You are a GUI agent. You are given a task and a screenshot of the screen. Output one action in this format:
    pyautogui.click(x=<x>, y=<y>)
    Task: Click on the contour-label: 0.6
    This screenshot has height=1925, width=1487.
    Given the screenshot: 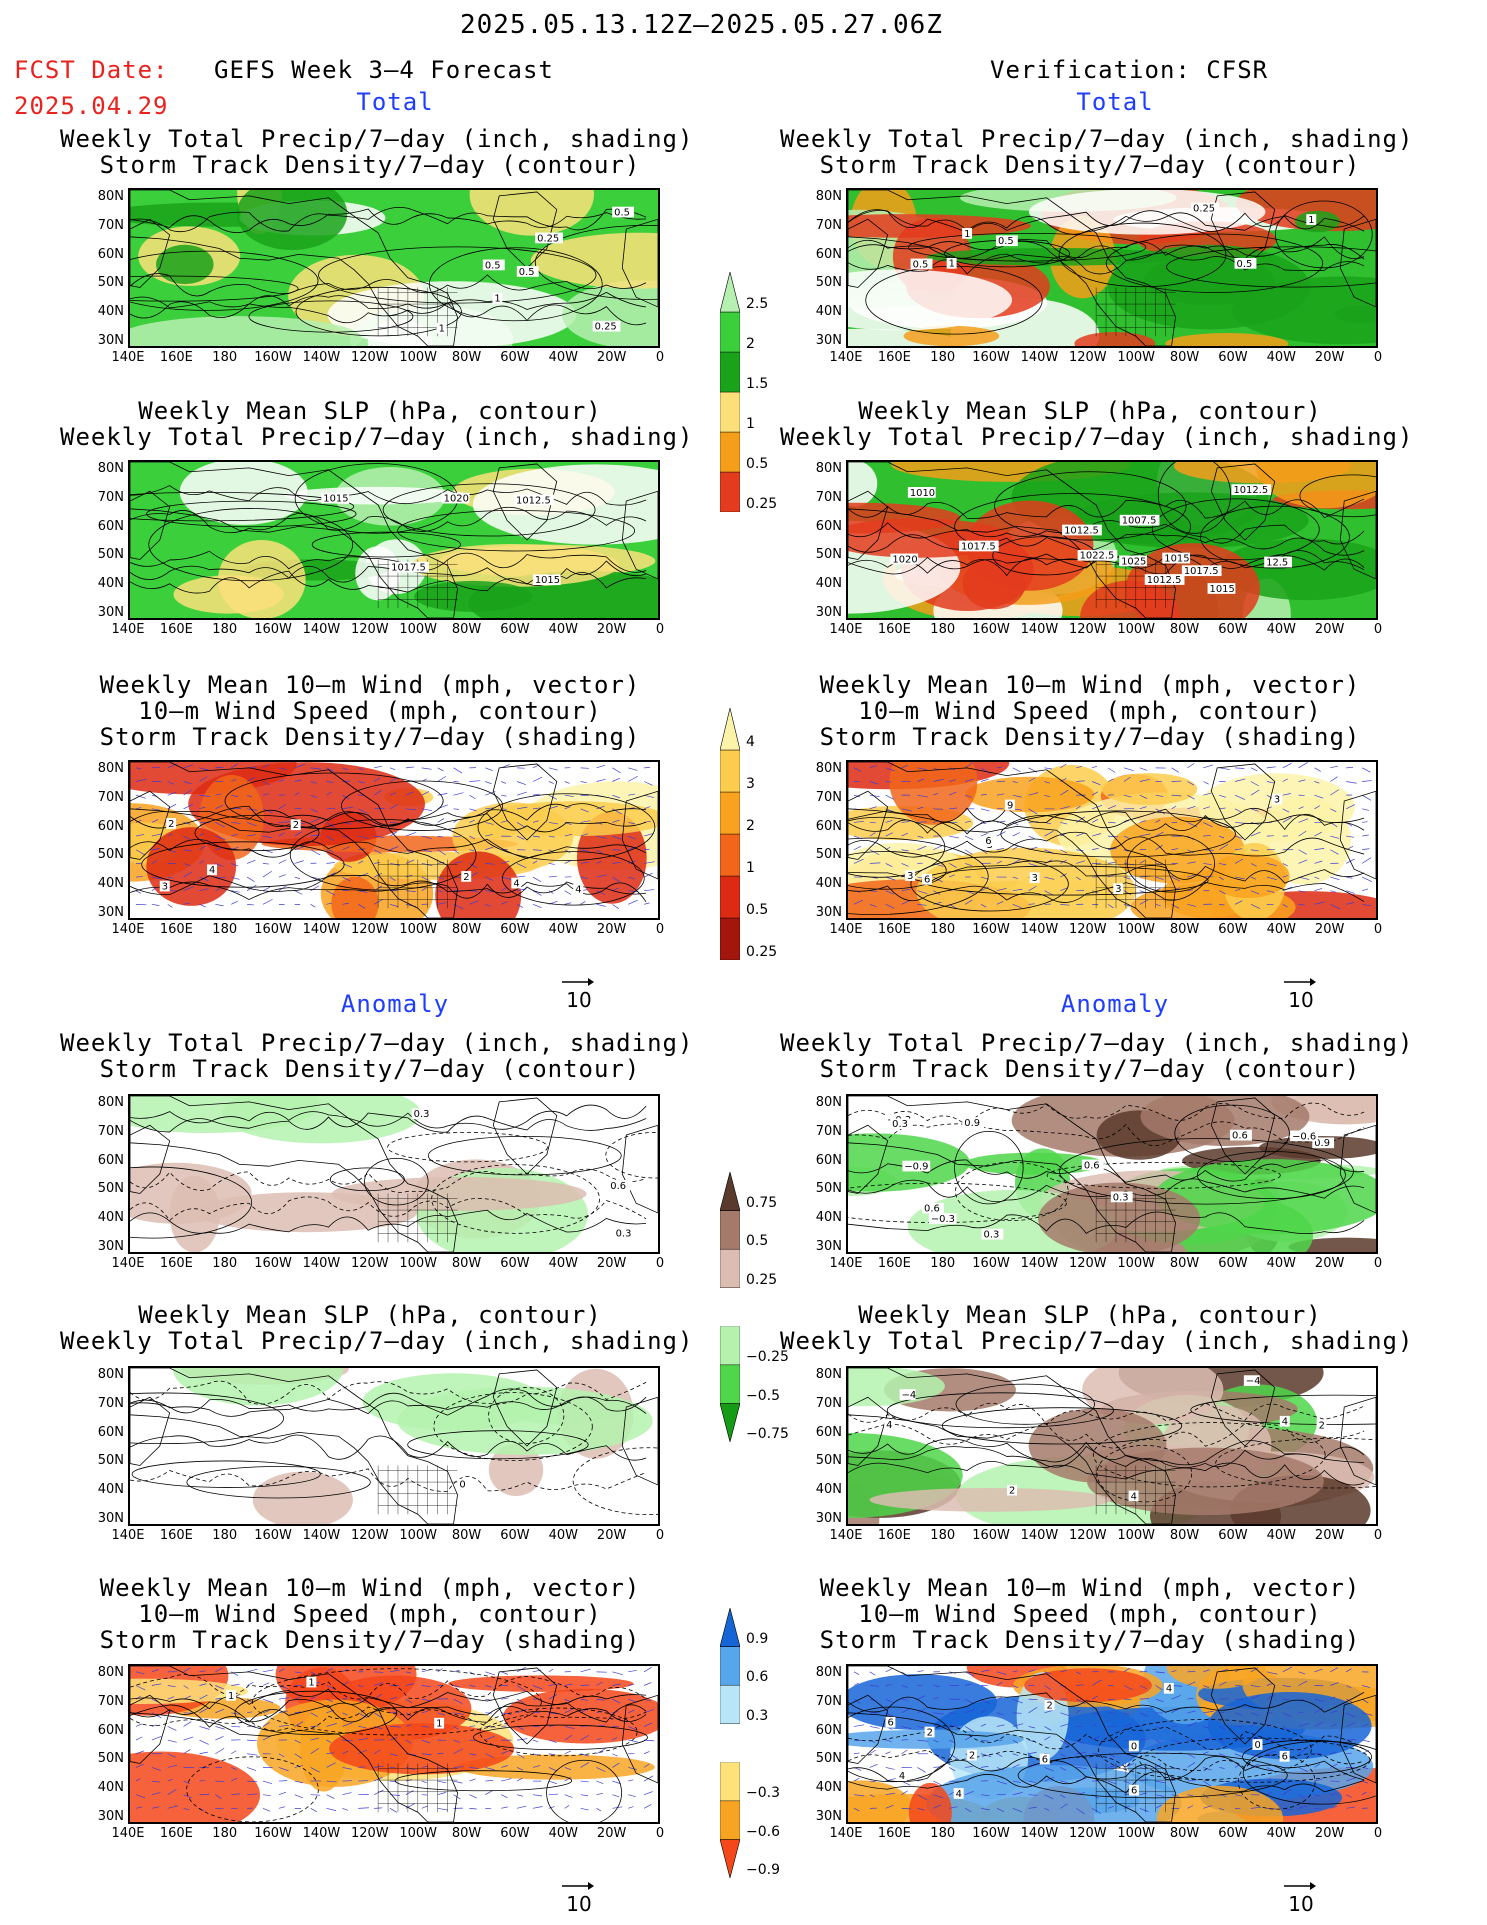 What is the action you would take?
    pyautogui.click(x=619, y=1186)
    